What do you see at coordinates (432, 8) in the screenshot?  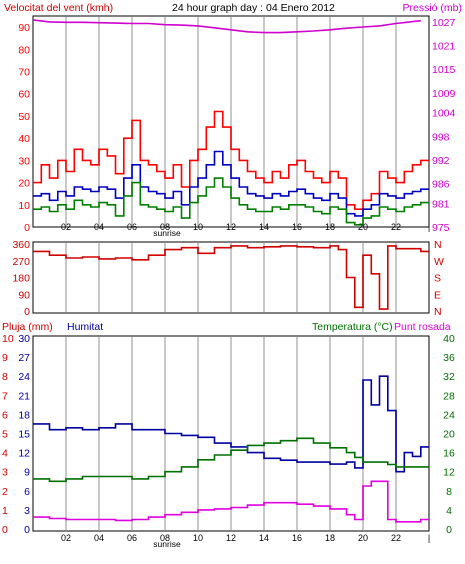 I see `pressure-axis-title: Pressió (mb)` at bounding box center [432, 8].